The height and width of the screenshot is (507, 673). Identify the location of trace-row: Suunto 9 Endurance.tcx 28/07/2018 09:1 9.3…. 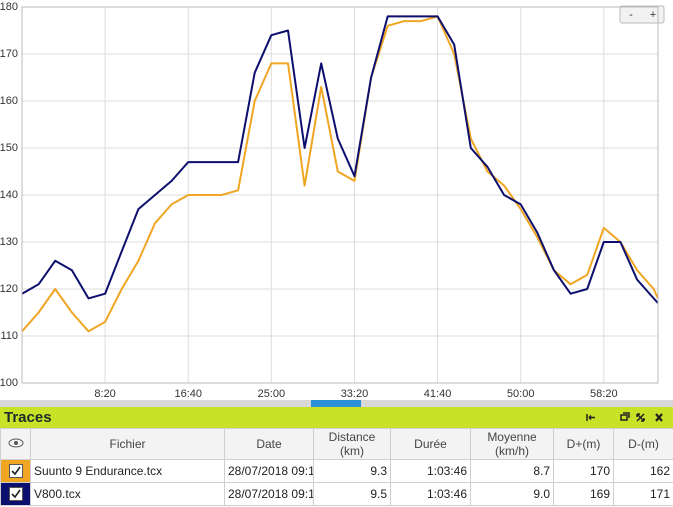
(336, 471).